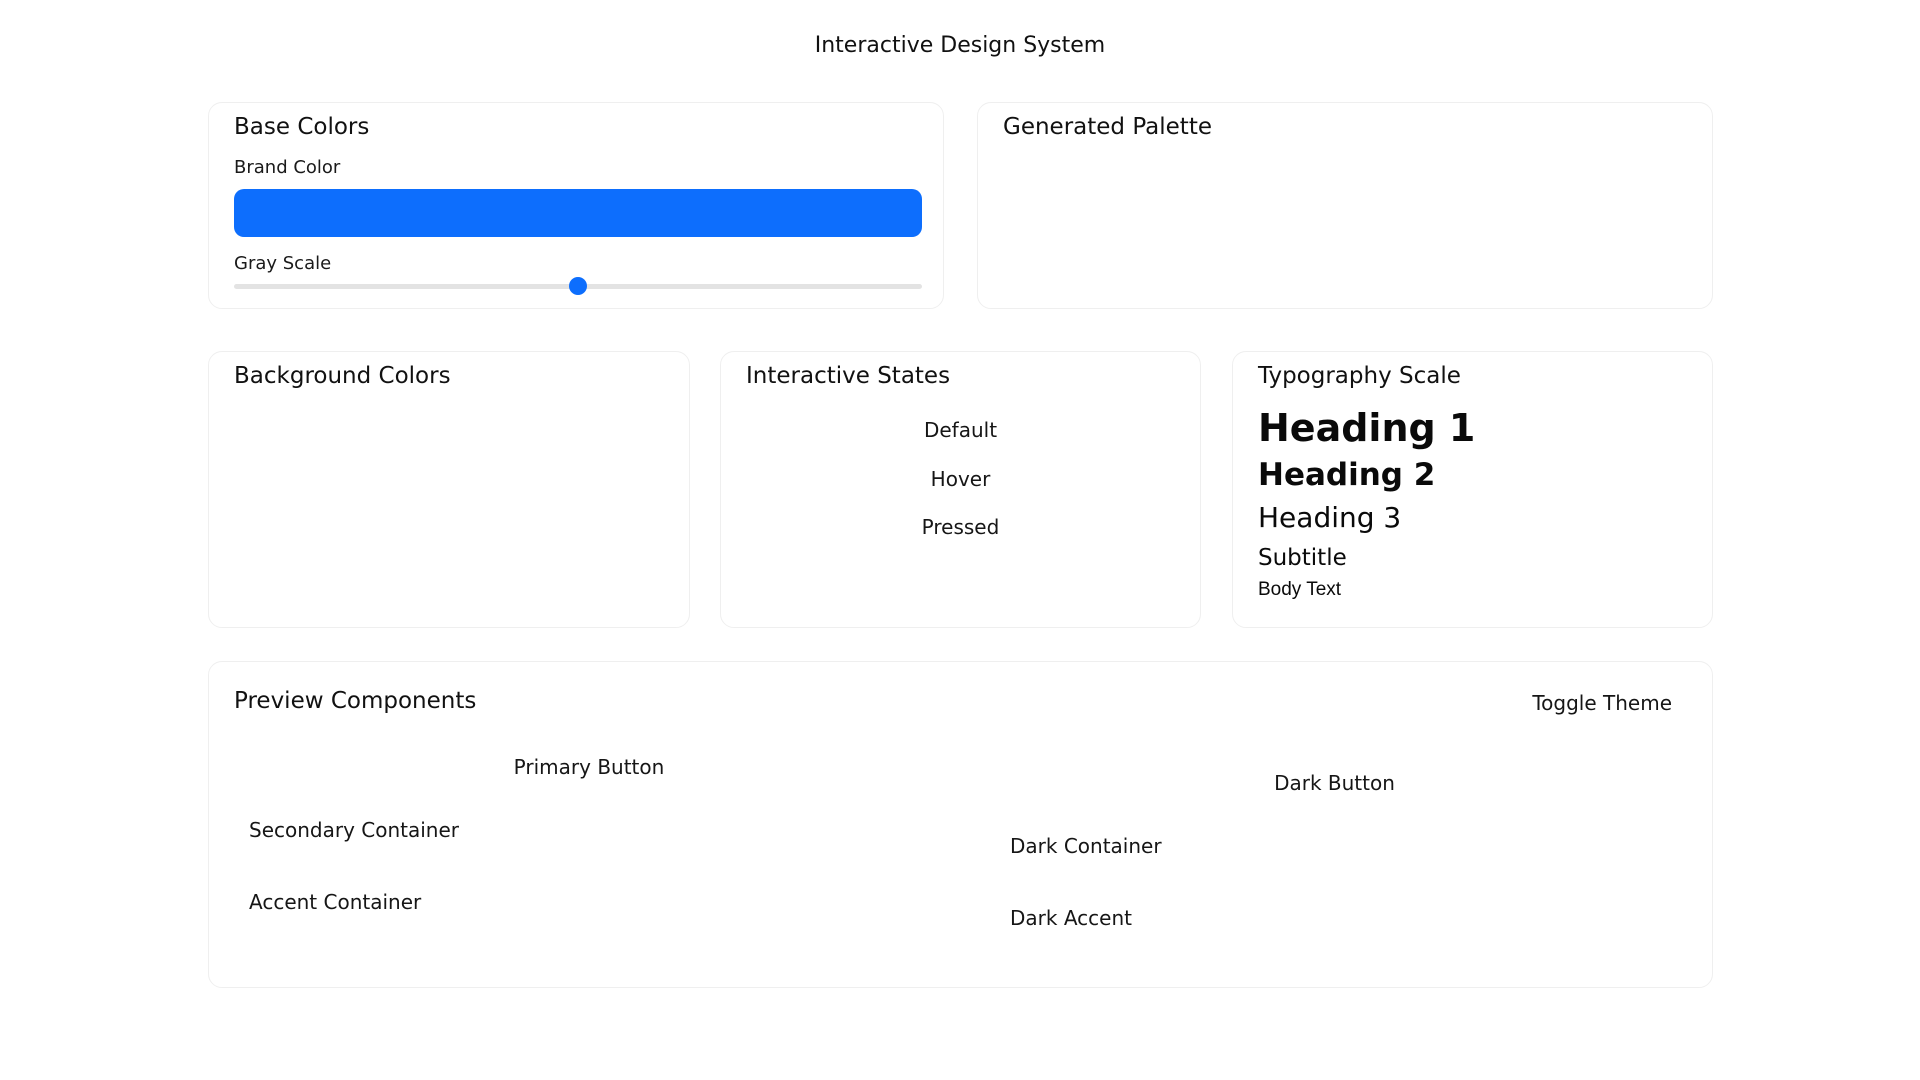  What do you see at coordinates (1347, 475) in the screenshot?
I see `typography-sample-heading2: Heading 2` at bounding box center [1347, 475].